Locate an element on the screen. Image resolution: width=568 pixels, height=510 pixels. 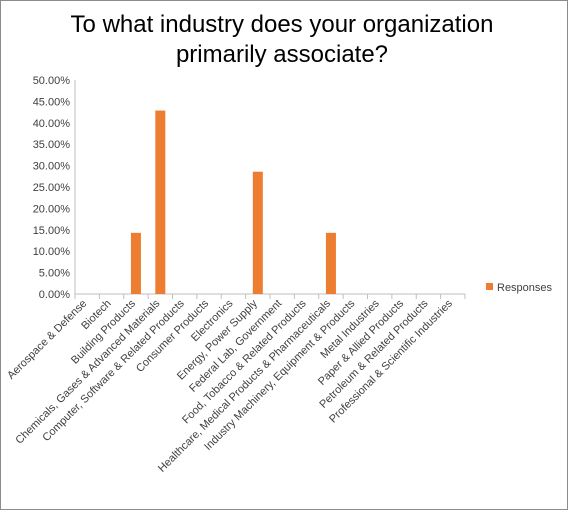
y-tick-label: 5.00% is located at coordinates (54, 274).